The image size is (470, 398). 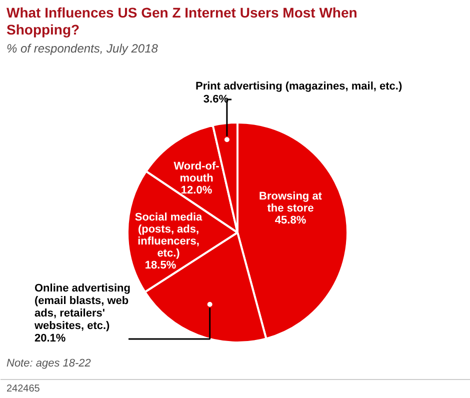 I want to click on data-label: 45.8%, so click(x=290, y=220).